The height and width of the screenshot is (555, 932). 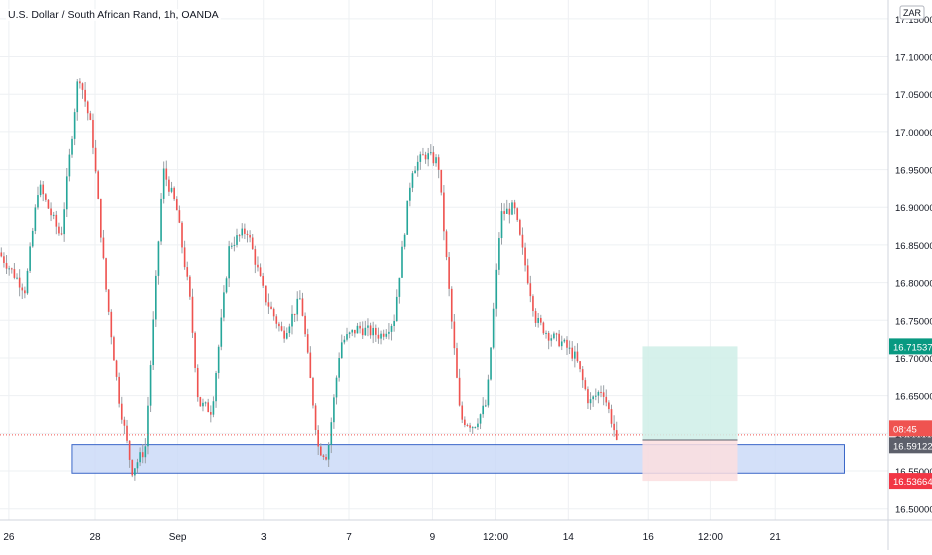 I want to click on currency-label: ZAR, so click(x=912, y=13).